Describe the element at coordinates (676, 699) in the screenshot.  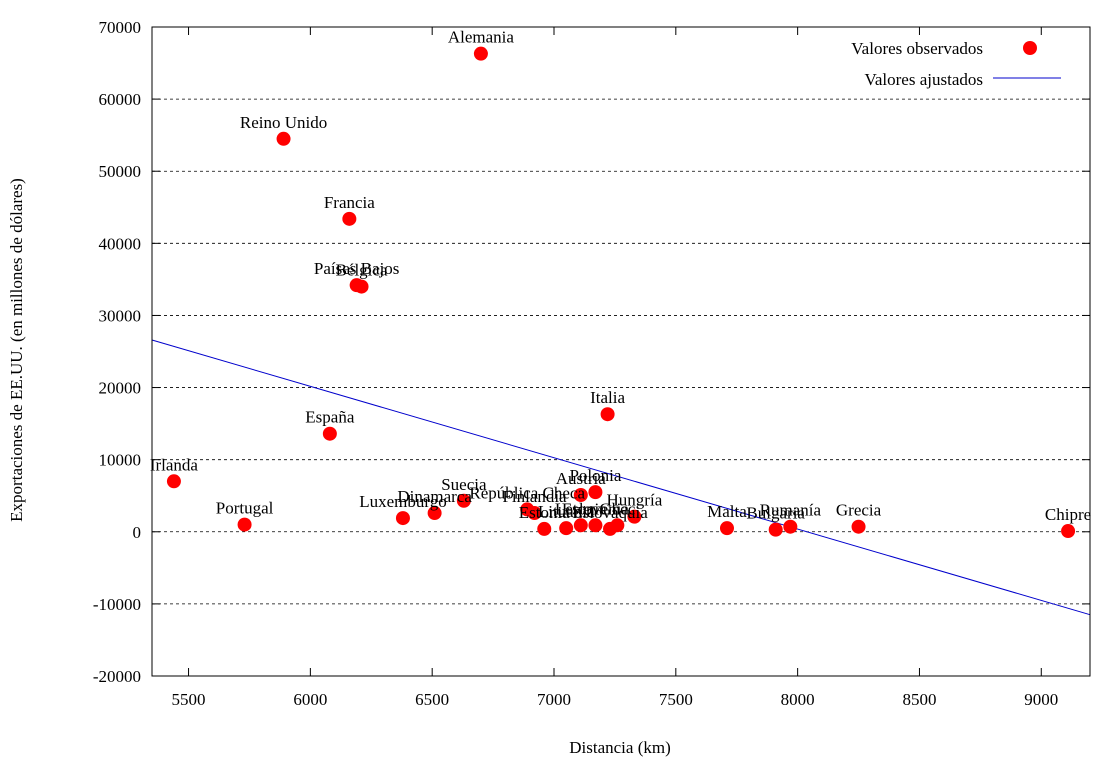
I see `x-tick-label: 7500` at that location.